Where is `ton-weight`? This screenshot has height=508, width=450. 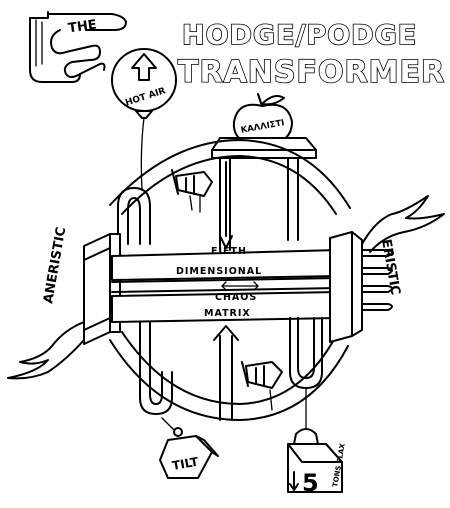 ton-weight is located at coordinates (315, 460).